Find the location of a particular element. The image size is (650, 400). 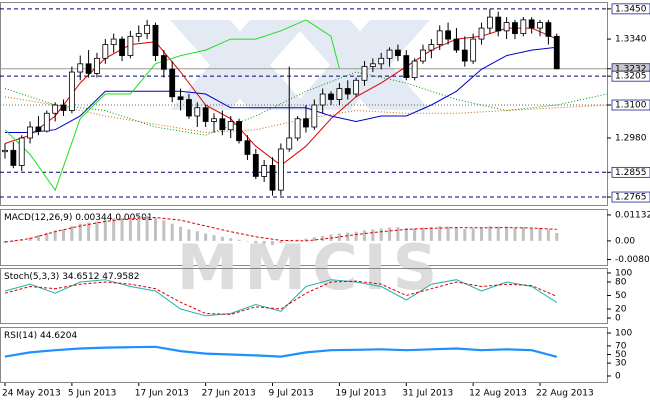

indicator-value: 0.00344 is located at coordinates (93, 218).